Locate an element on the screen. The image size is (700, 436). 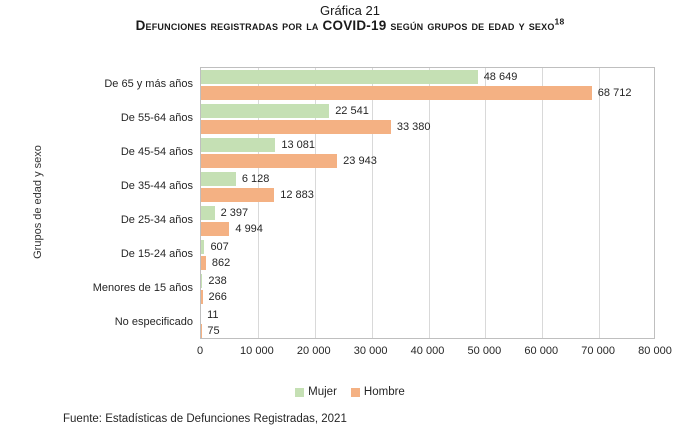
category-label: Menores de 15 años is located at coordinates (142, 288).